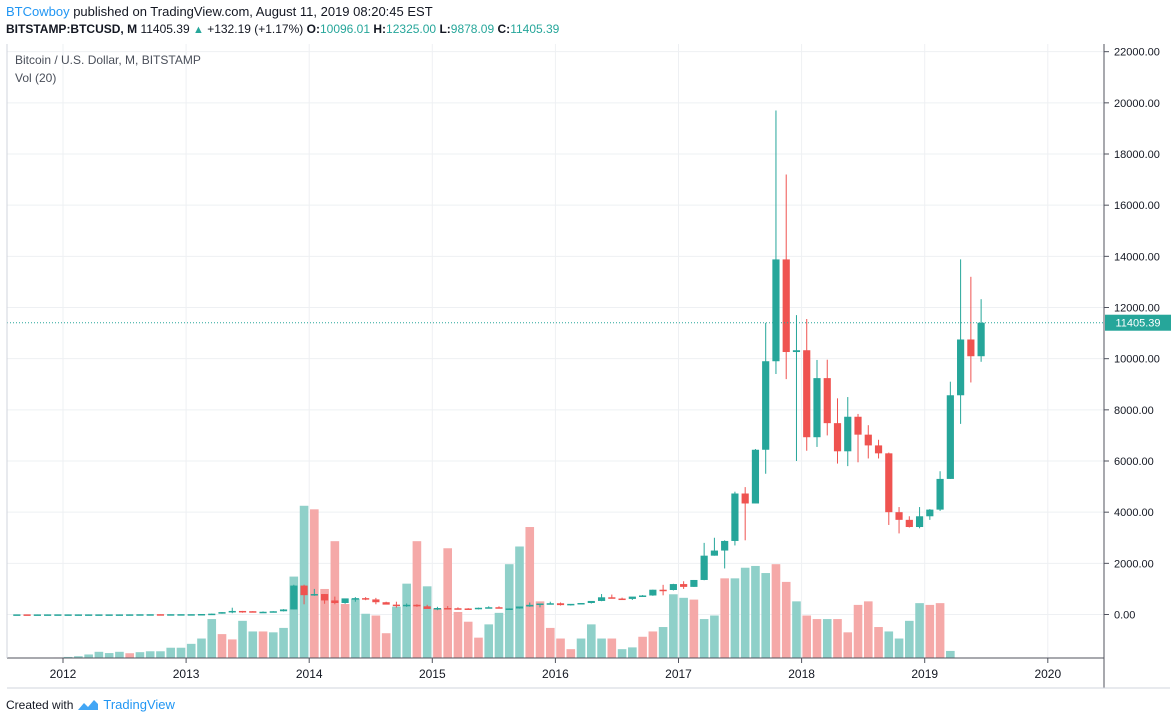  What do you see at coordinates (535, 29) in the screenshot?
I see `close-value: 11405.39` at bounding box center [535, 29].